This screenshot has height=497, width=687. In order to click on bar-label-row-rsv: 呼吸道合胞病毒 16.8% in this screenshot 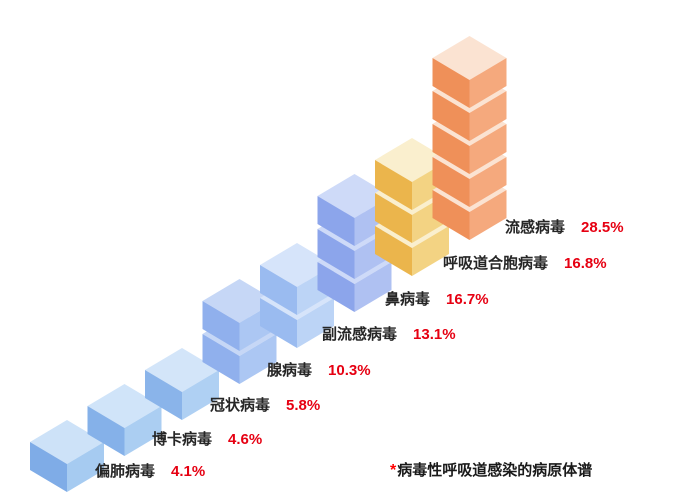, I will do `click(525, 262)`.